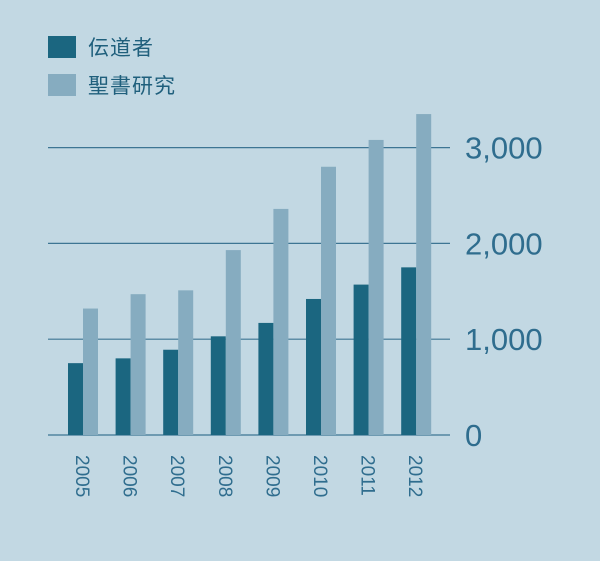 The width and height of the screenshot is (600, 561). What do you see at coordinates (224, 476) in the screenshot?
I see `x-category-label: 2008` at bounding box center [224, 476].